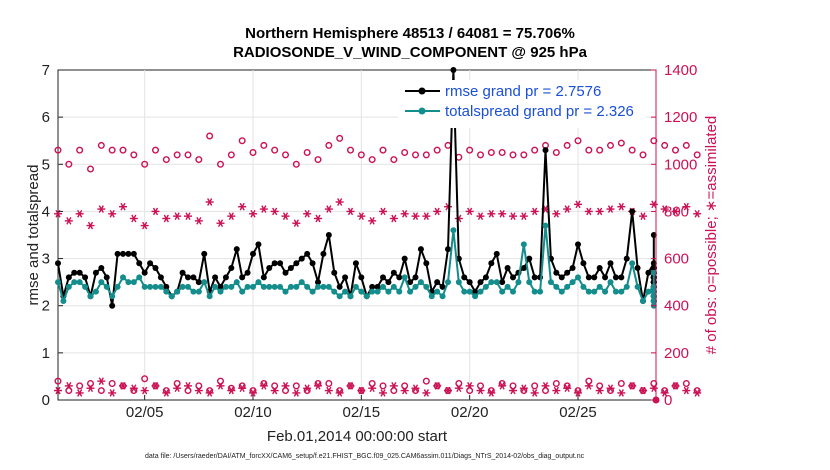 The height and width of the screenshot is (470, 830). Describe the element at coordinates (357, 436) in the screenshot. I see `x-axis-label: Feb.01,2014 00:00:00 start` at that location.